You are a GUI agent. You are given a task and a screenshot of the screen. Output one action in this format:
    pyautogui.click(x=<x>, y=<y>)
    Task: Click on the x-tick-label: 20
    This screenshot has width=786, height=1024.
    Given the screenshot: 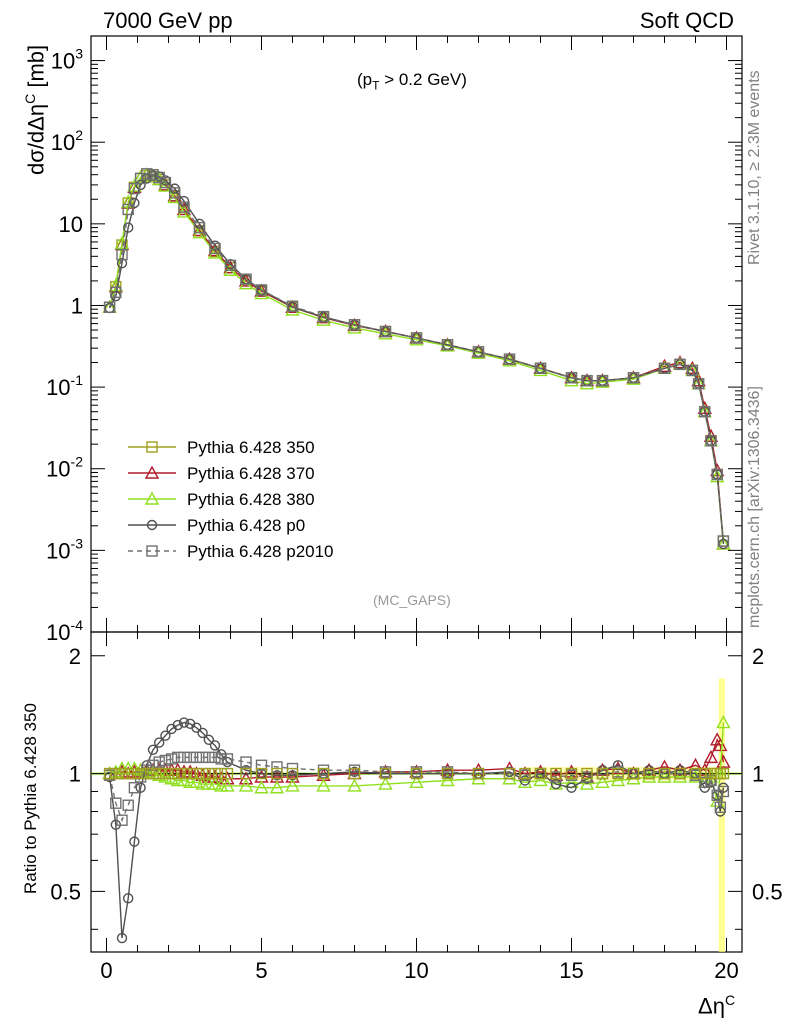 What is the action you would take?
    pyautogui.click(x=726, y=970)
    